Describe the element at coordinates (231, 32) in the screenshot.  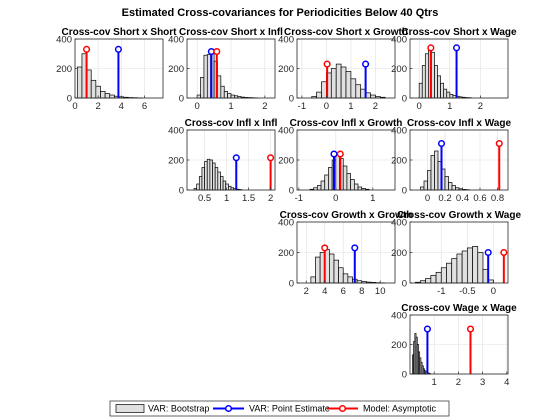
I see `panel-title: Cross-cov Short x Infl` at that location.